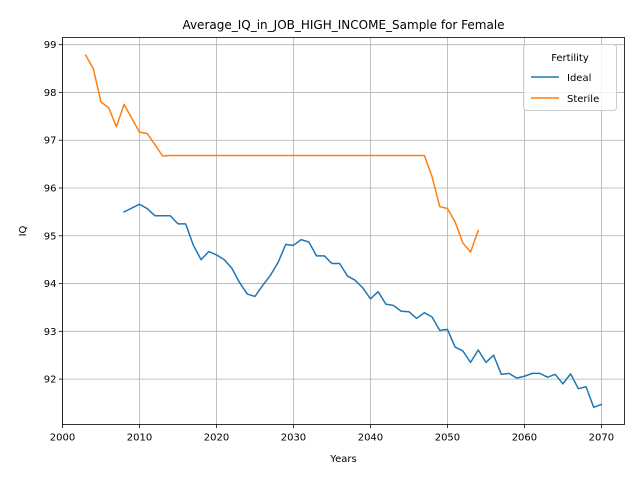 The image size is (640, 480). What do you see at coordinates (342, 459) in the screenshot?
I see `x-axis-title: Years` at bounding box center [342, 459].